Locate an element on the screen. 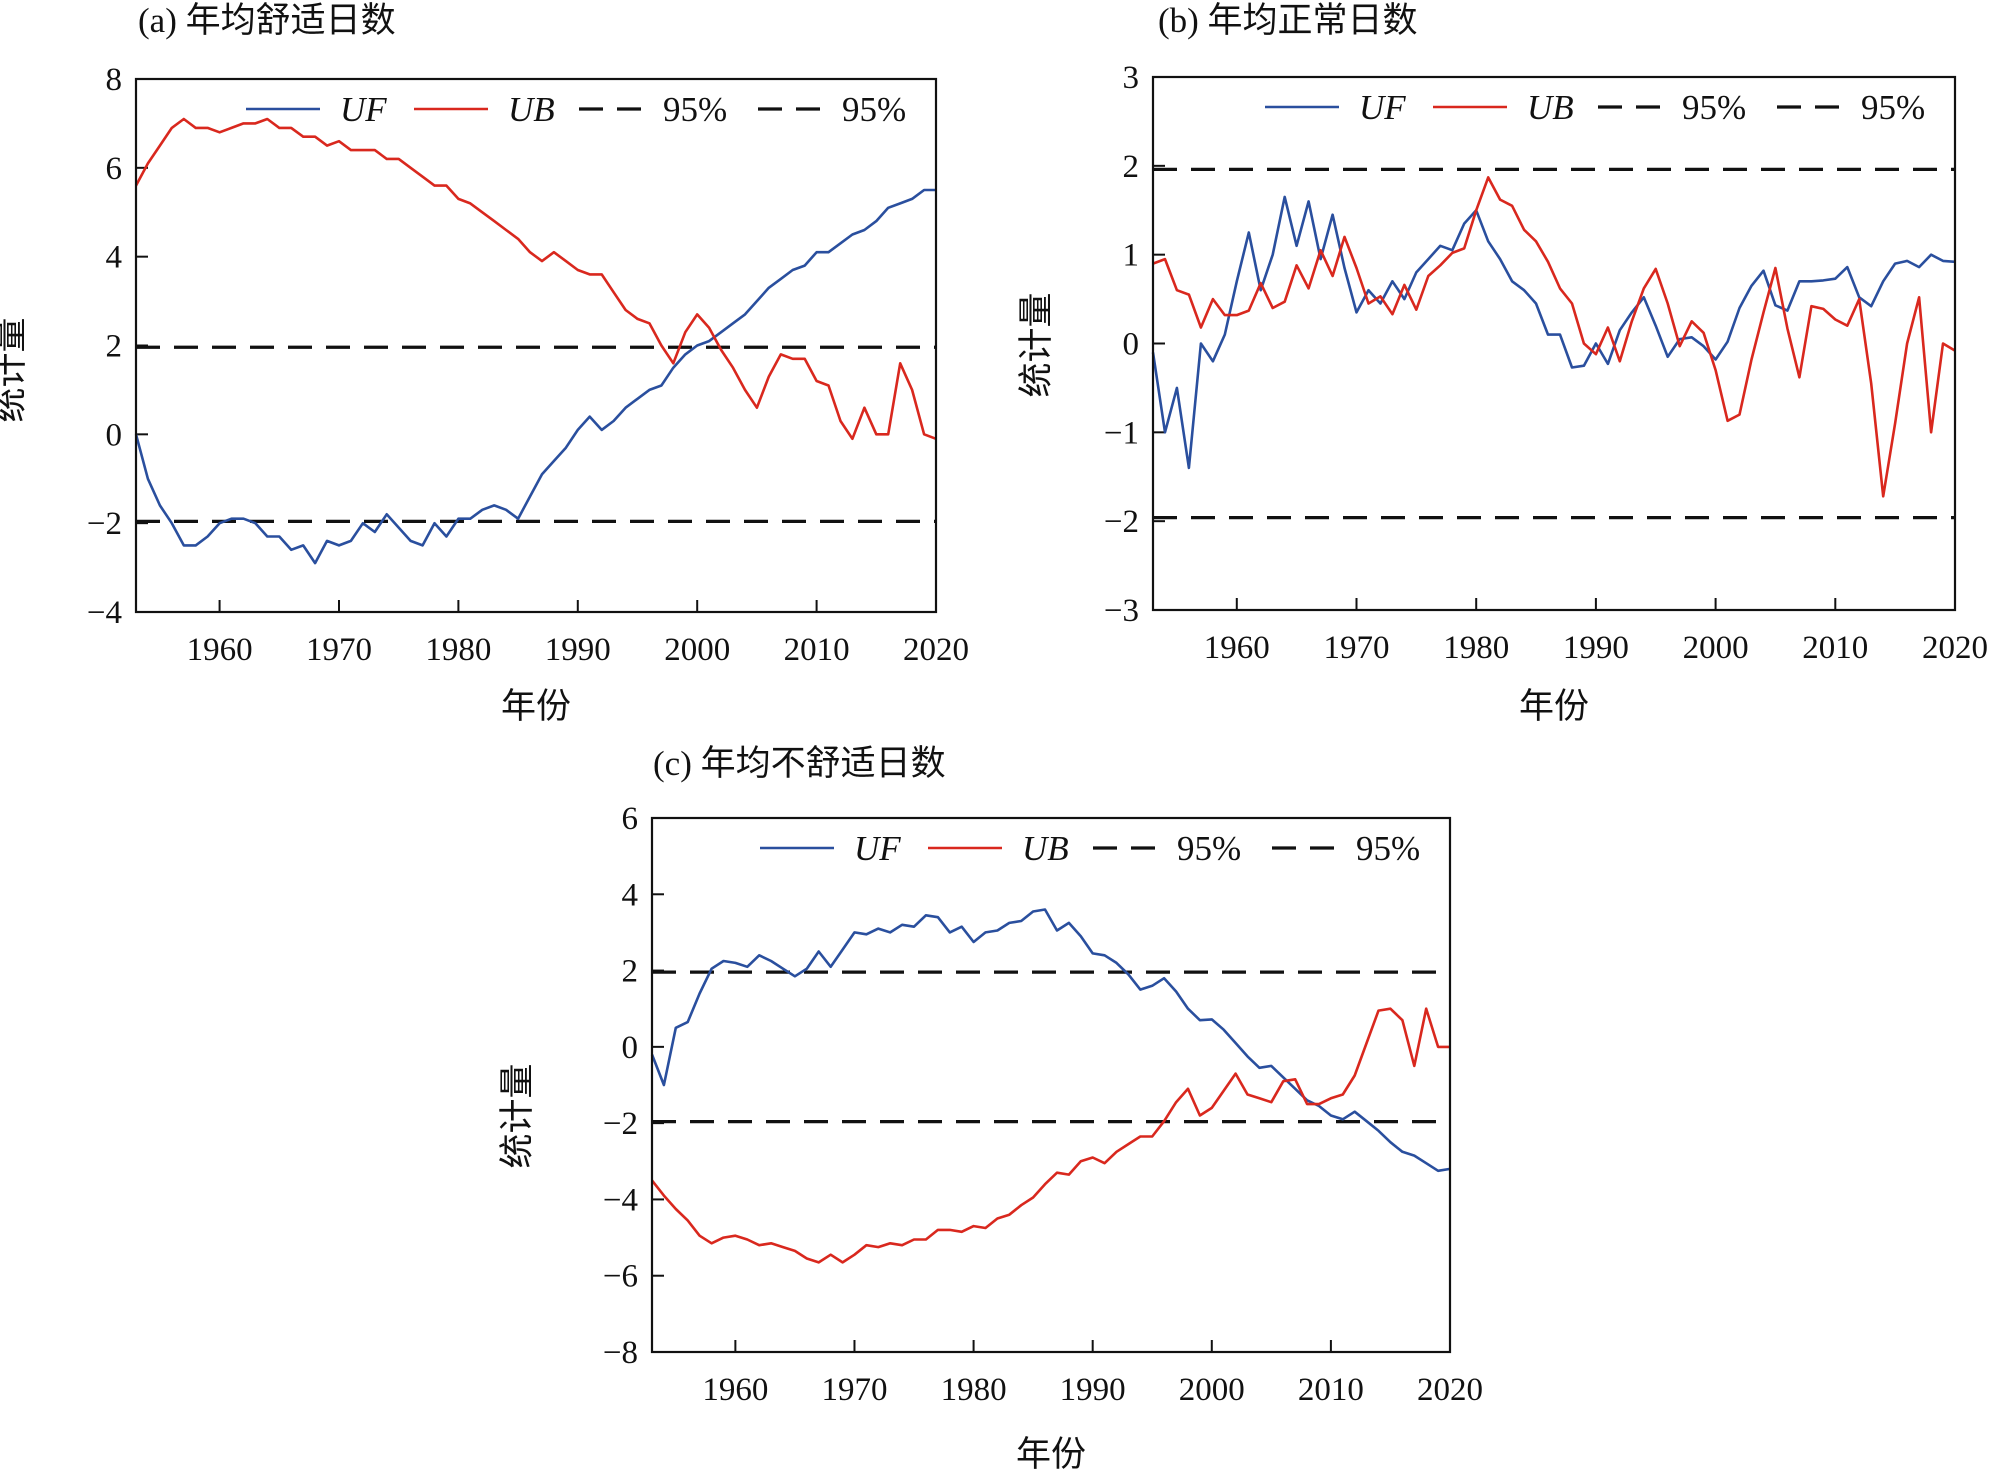 The height and width of the screenshot is (1474, 2000). y-tick-label: 8 is located at coordinates (114, 80).